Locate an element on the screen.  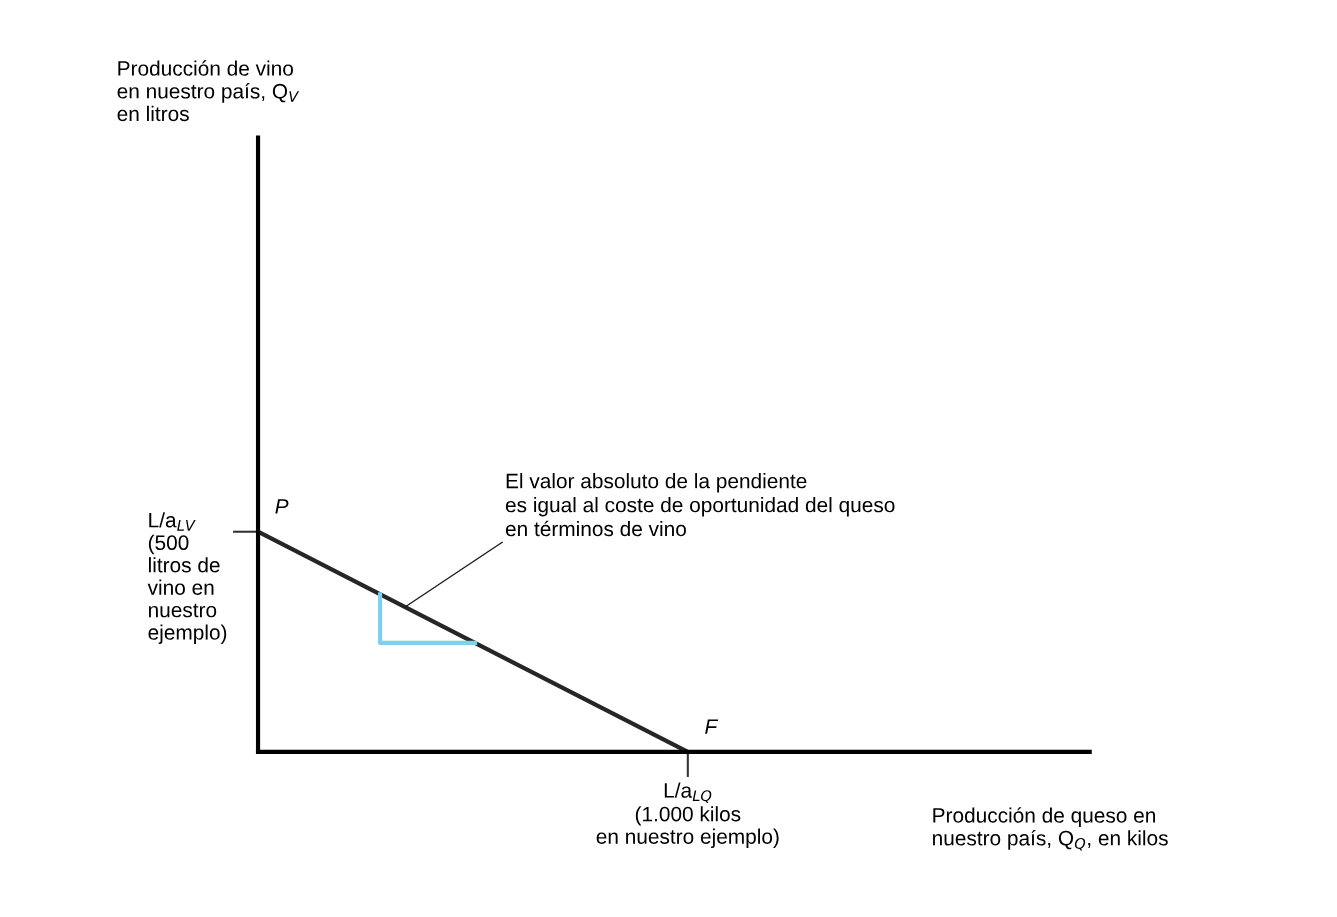
text: L/a$_{LV}$ (500 litros de vino en nuestro ejemplo) is located at coordinates (187, 578).